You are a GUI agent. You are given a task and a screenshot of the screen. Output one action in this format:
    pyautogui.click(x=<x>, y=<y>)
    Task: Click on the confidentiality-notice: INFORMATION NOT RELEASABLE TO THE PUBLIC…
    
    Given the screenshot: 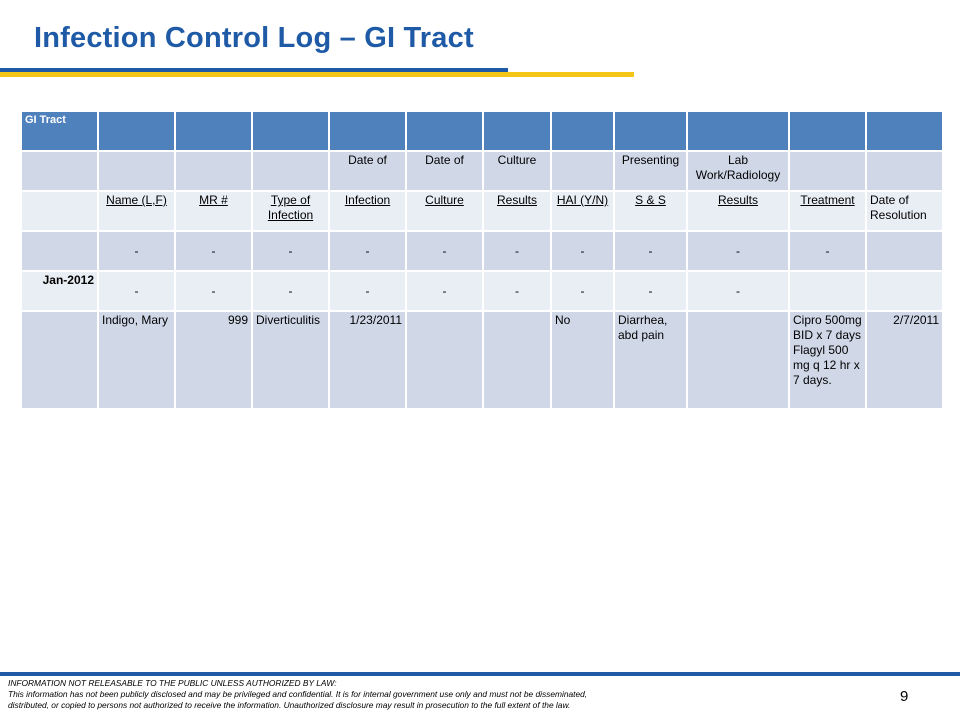 What is the action you would take?
    pyautogui.click(x=438, y=694)
    